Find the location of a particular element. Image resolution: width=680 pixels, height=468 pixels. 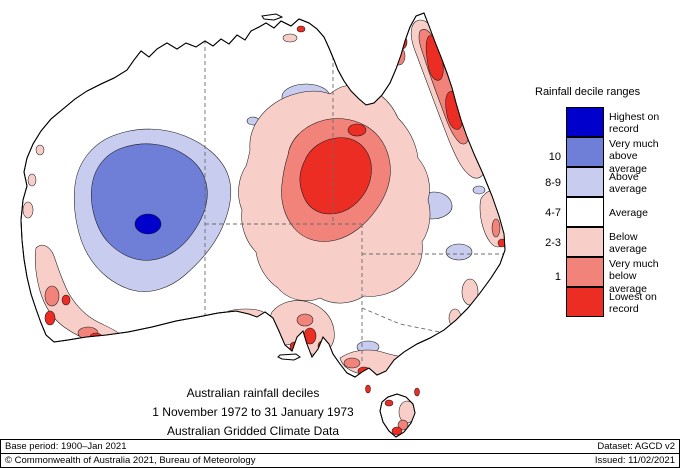

dataset-text: Dataset: AGCD v2 is located at coordinates (636, 446).